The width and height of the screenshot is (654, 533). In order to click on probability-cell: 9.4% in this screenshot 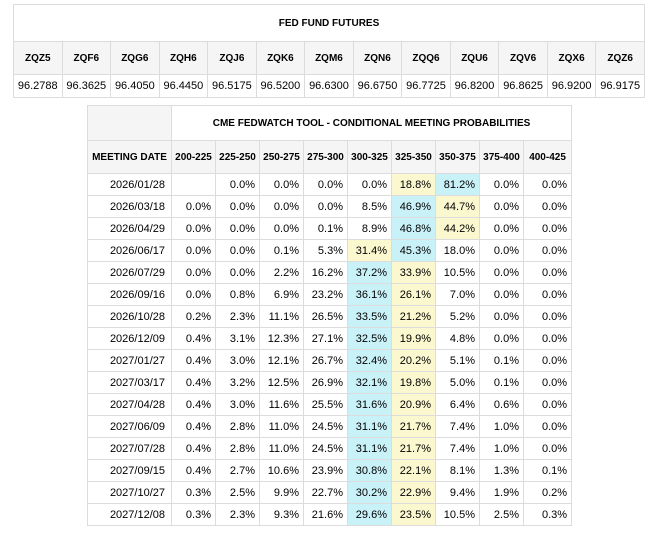, I will do `click(457, 492)`.